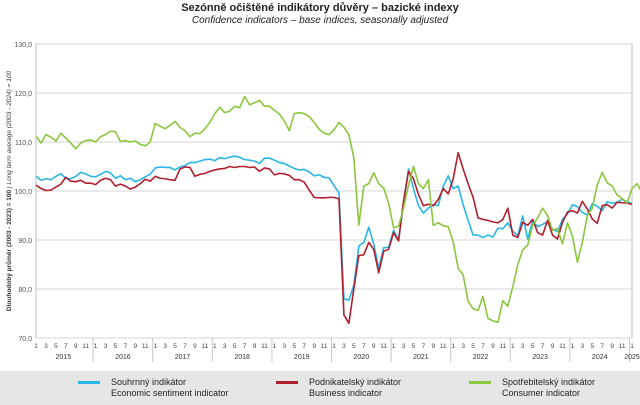 Image resolution: width=640 pixels, height=405 pixels. I want to click on legend-label-en: Consumer indicator, so click(541, 393).